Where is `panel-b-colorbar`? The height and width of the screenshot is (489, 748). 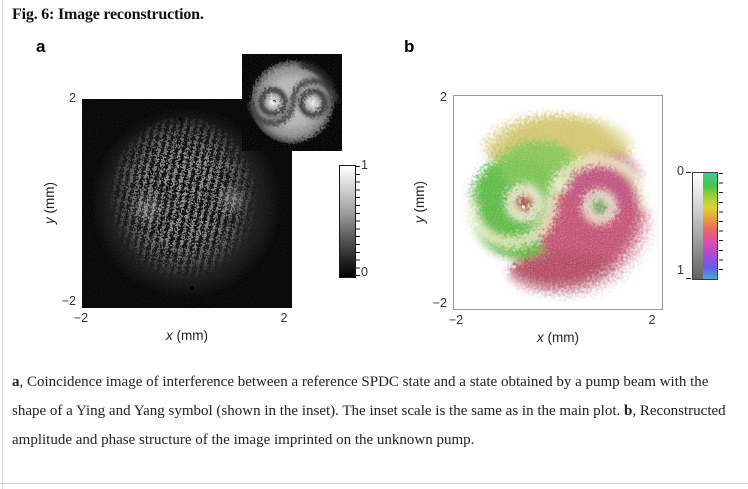 panel-b-colorbar is located at coordinates (705, 226).